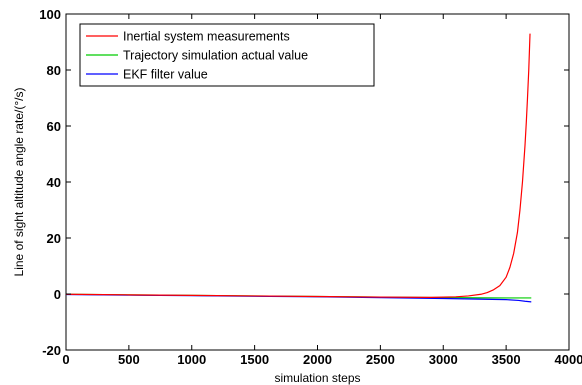 The height and width of the screenshot is (385, 582). I want to click on y-tick-label: -20, so click(51, 350).